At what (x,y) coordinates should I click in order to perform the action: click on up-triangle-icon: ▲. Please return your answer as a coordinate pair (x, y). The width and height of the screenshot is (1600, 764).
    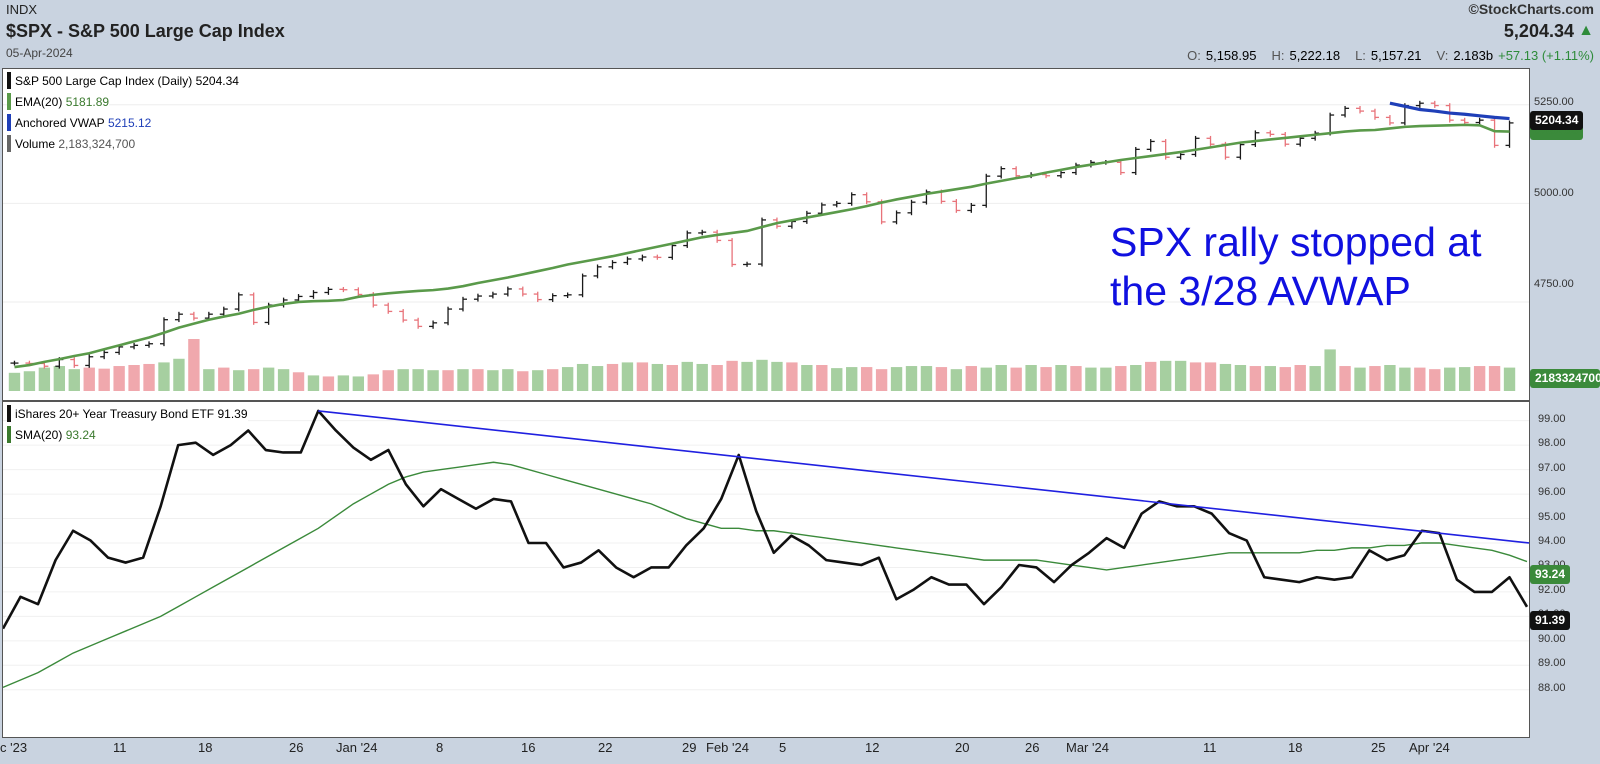
    Looking at the image, I should click on (1586, 30).